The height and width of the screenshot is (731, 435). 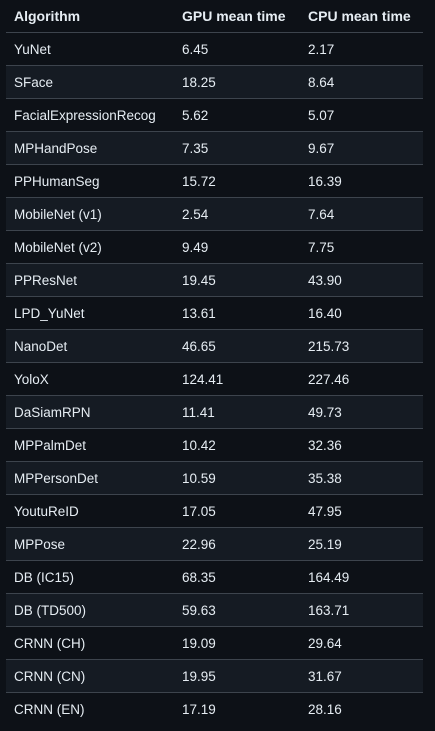 What do you see at coordinates (361, 478) in the screenshot?
I see `cell-cpu-mean-time: 35.38` at bounding box center [361, 478].